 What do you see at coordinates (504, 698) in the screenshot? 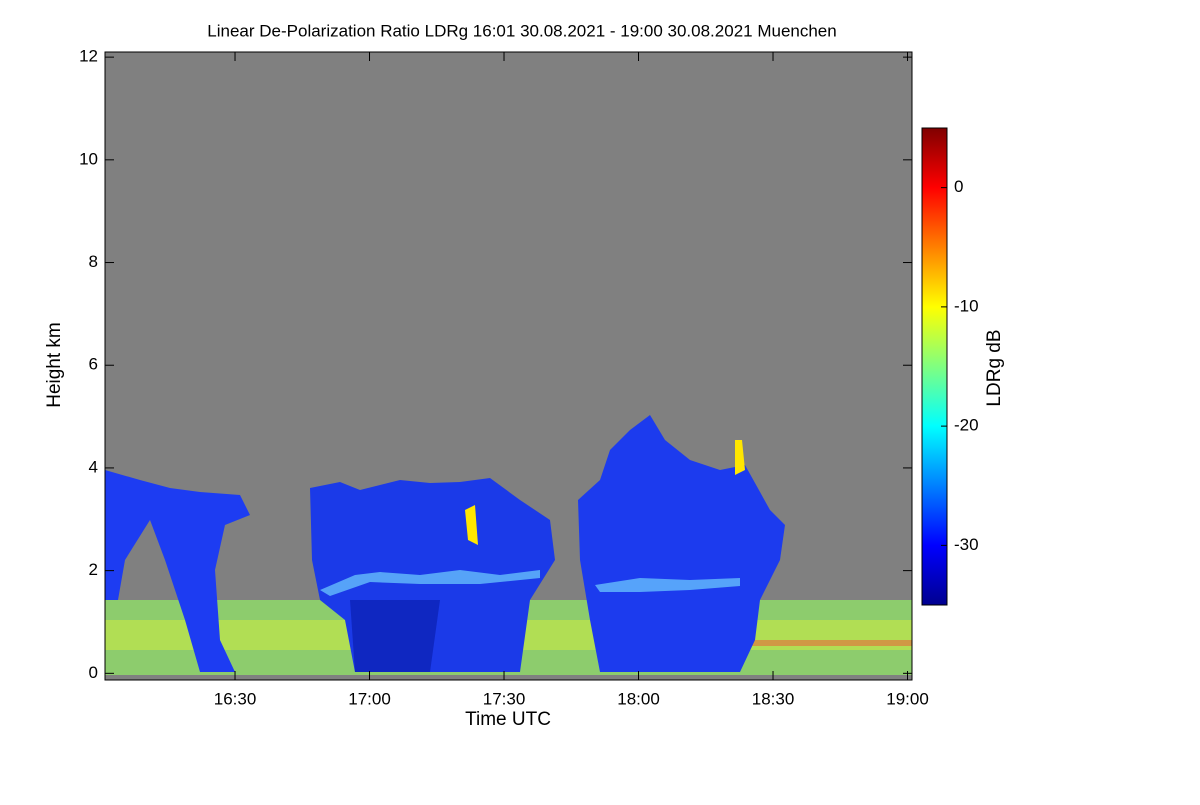
I see `x-tick-label: 17:30` at bounding box center [504, 698].